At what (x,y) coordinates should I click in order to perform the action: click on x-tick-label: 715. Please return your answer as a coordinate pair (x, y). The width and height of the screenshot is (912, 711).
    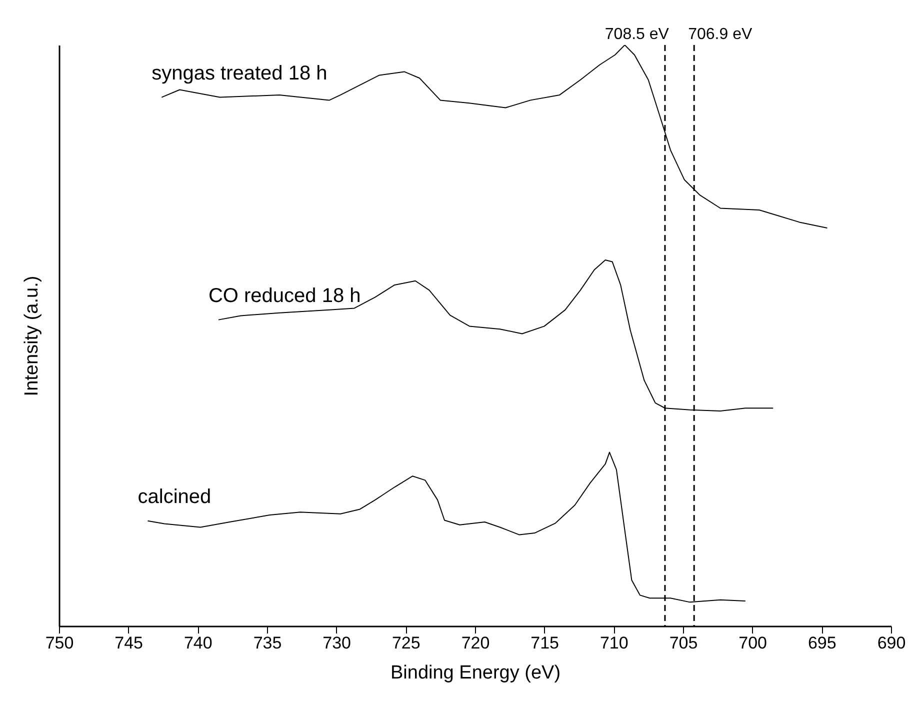
    Looking at the image, I should click on (545, 643).